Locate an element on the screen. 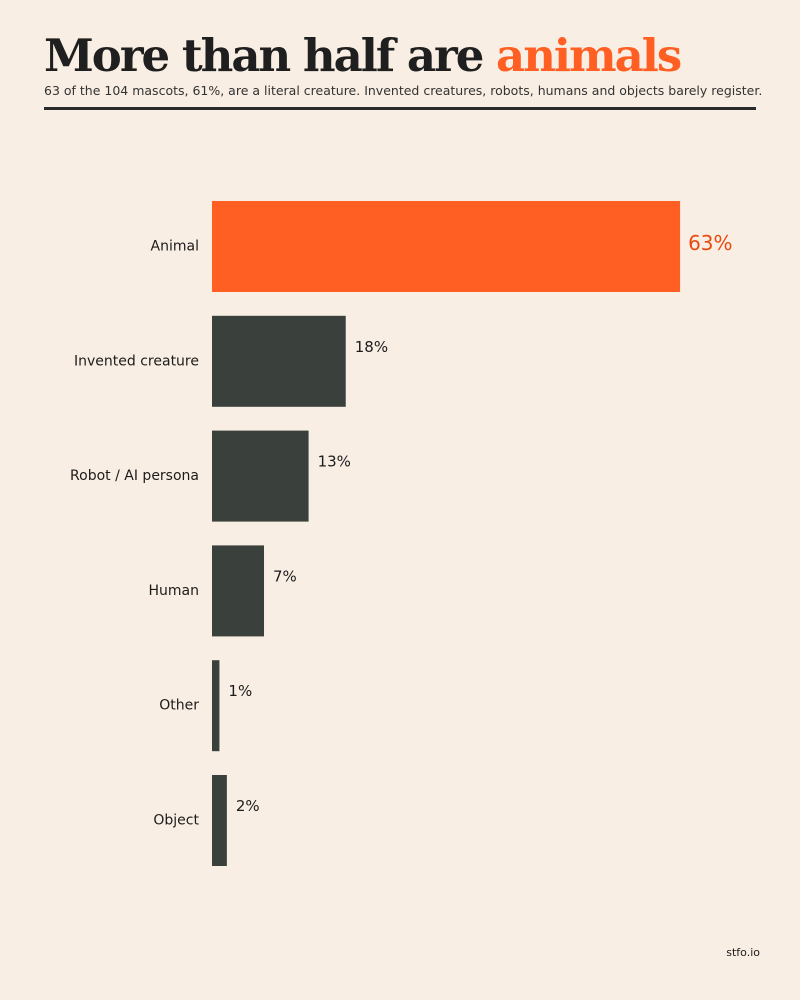 The width and height of the screenshot is (800, 1000). value-label-other: 1% is located at coordinates (240, 691).